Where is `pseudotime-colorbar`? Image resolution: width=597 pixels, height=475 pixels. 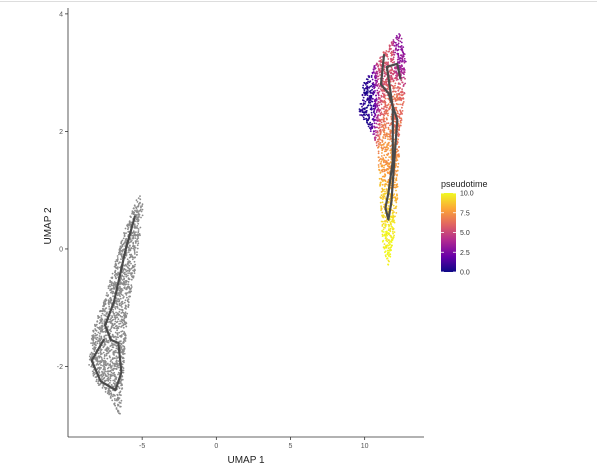 pseudotime-colorbar is located at coordinates (448, 232).